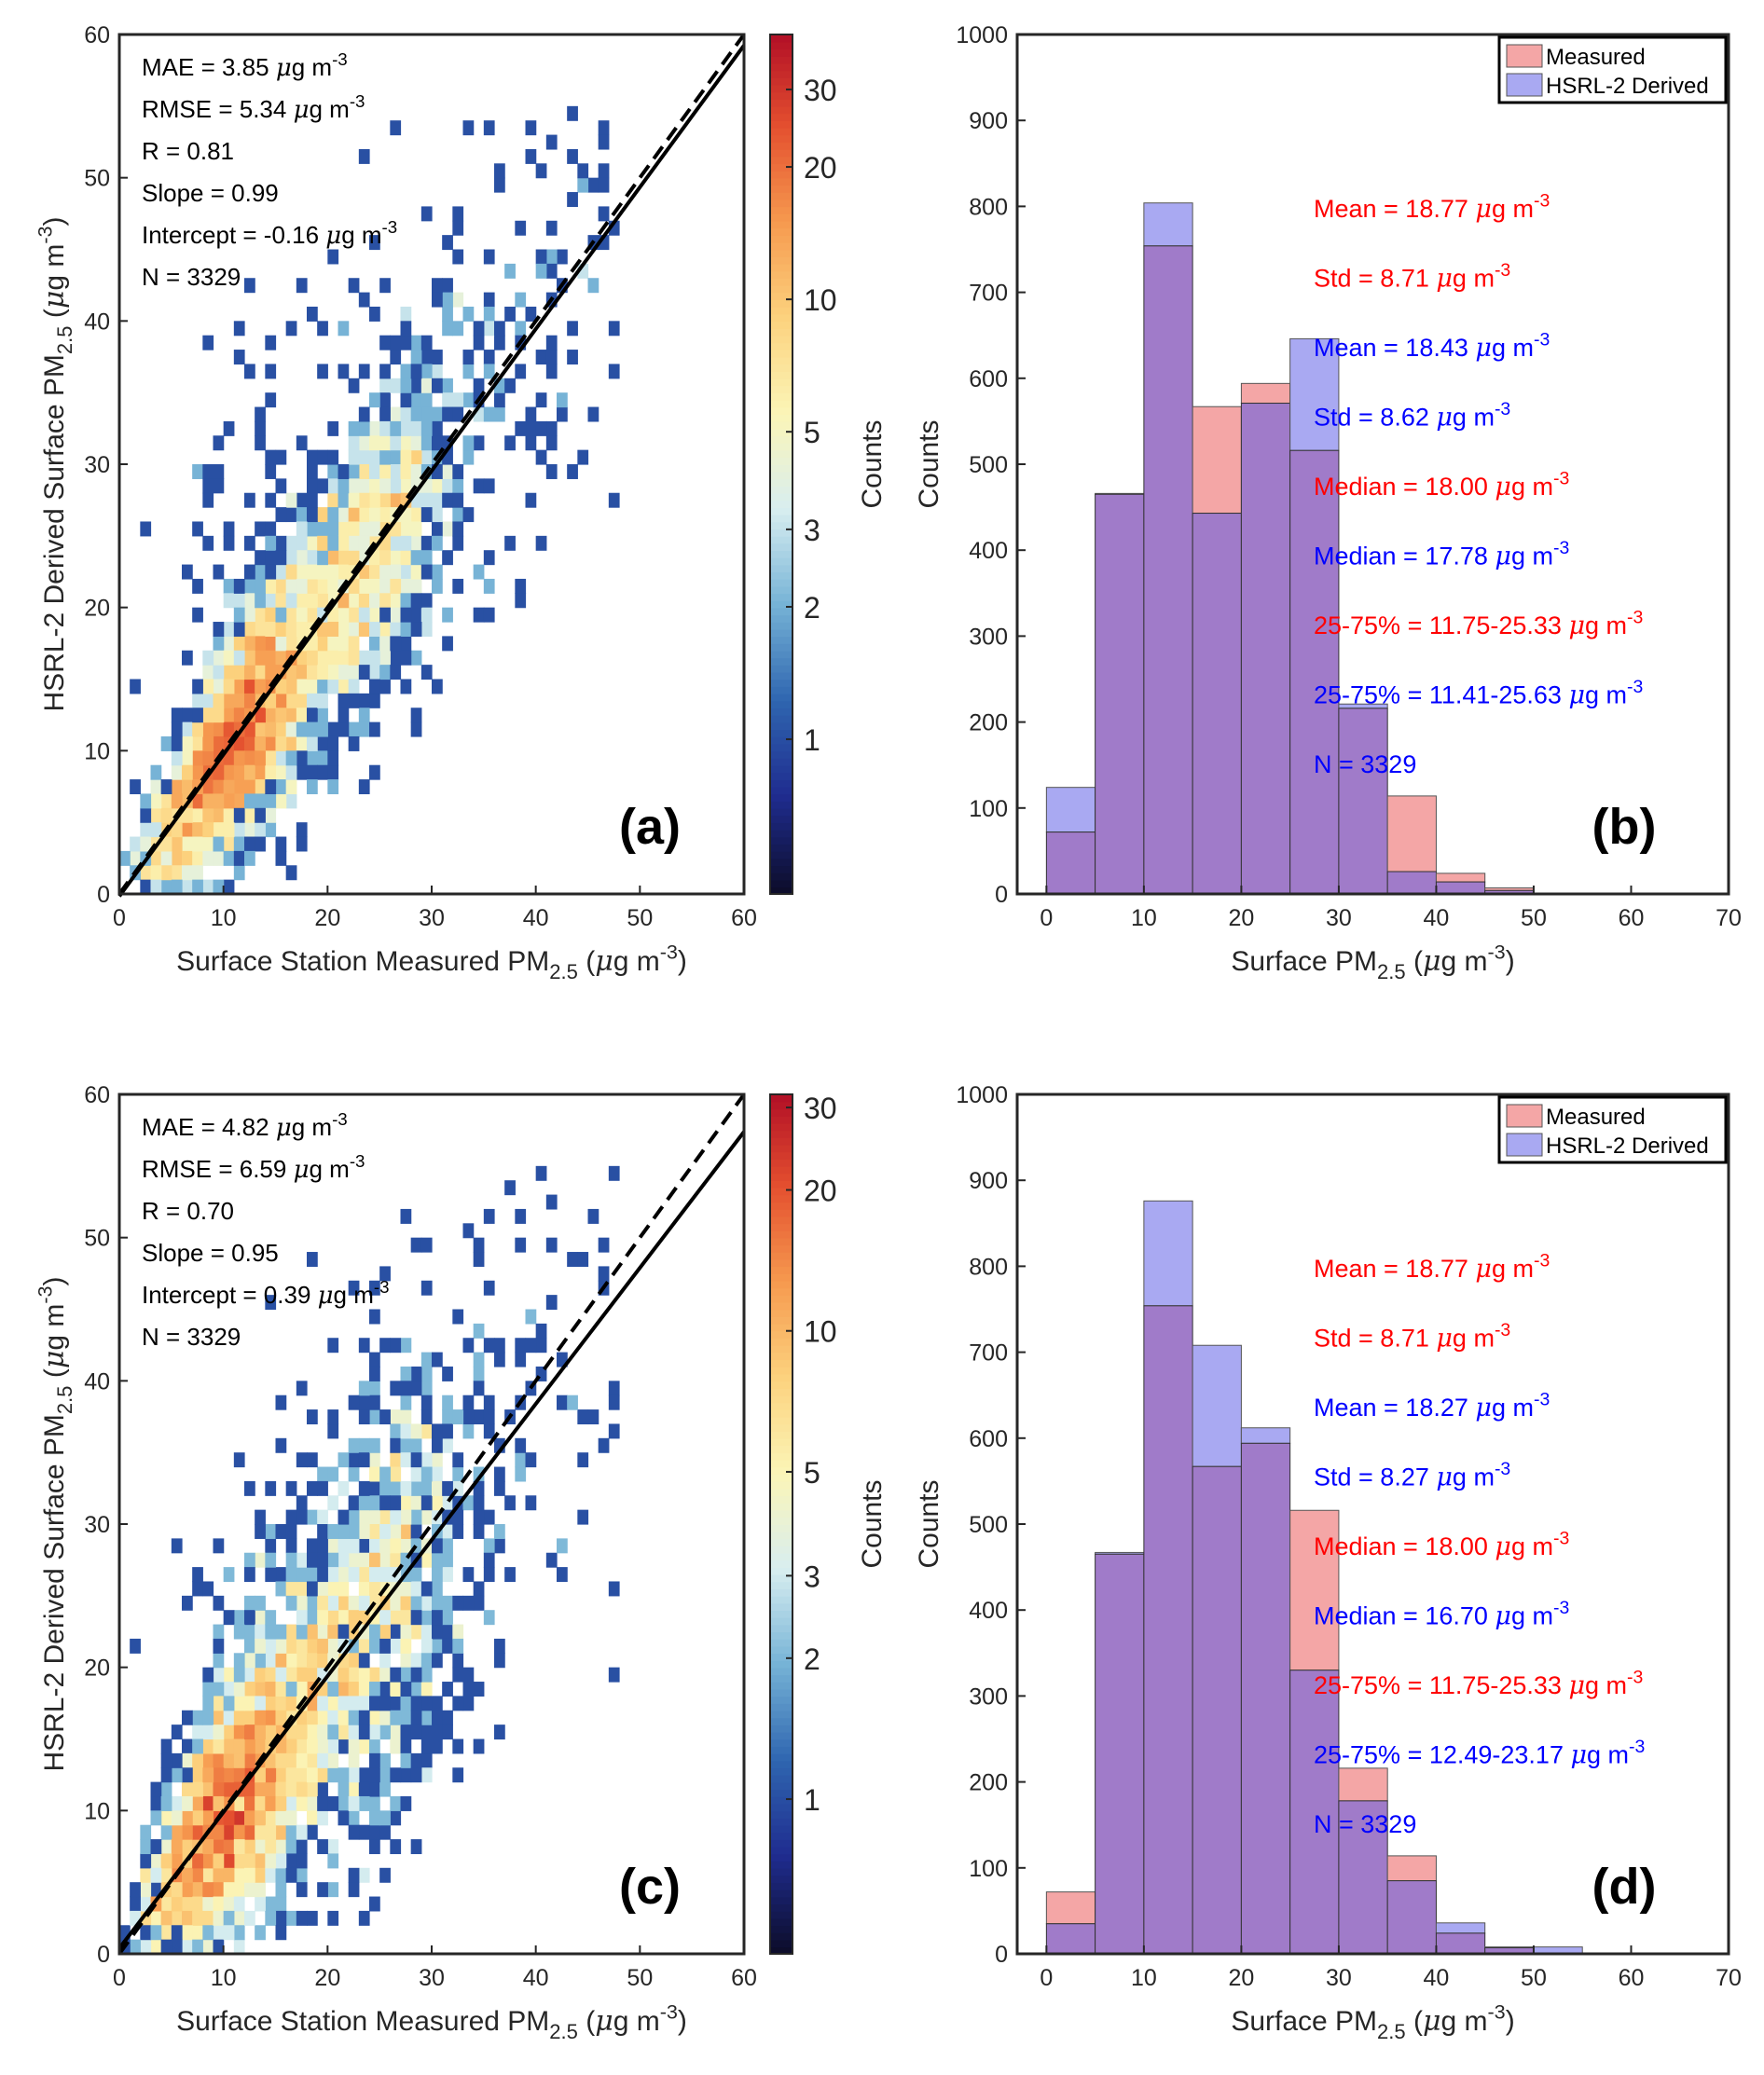  What do you see at coordinates (1144, 1978) in the screenshot?
I see `x-tick-label: 10` at bounding box center [1144, 1978].